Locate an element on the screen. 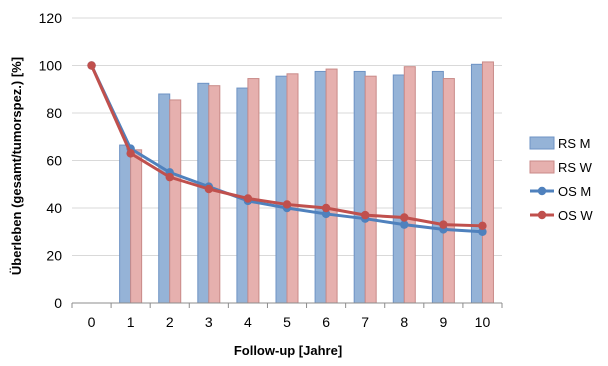 Image resolution: width=608 pixels, height=366 pixels. x-tick-label: 10 is located at coordinates (483, 322).